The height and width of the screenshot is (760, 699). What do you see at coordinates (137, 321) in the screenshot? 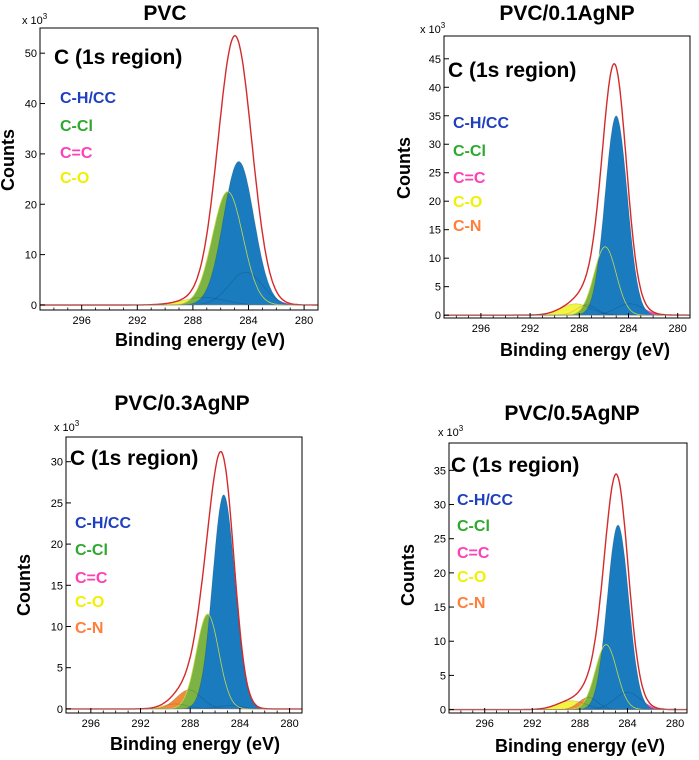
I see `x-tick-label: 292` at bounding box center [137, 321].